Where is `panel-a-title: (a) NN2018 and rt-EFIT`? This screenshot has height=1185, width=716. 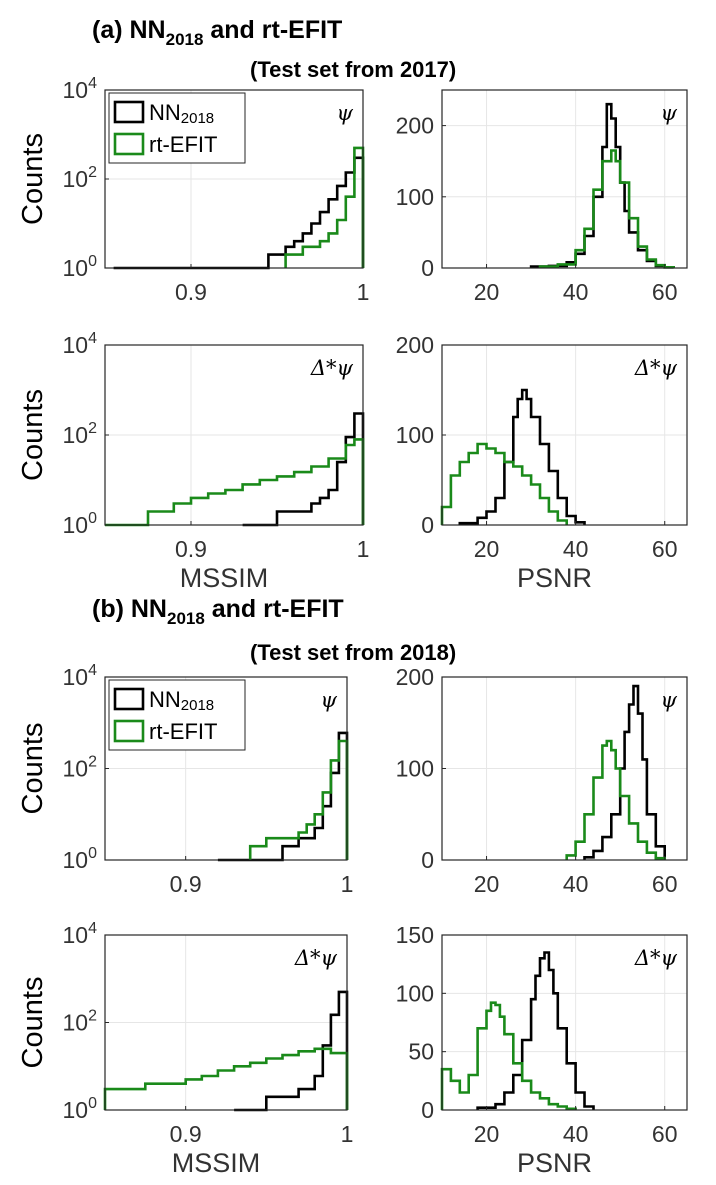 panel-a-title: (a) NN2018 and rt-EFIT is located at coordinates (217, 32).